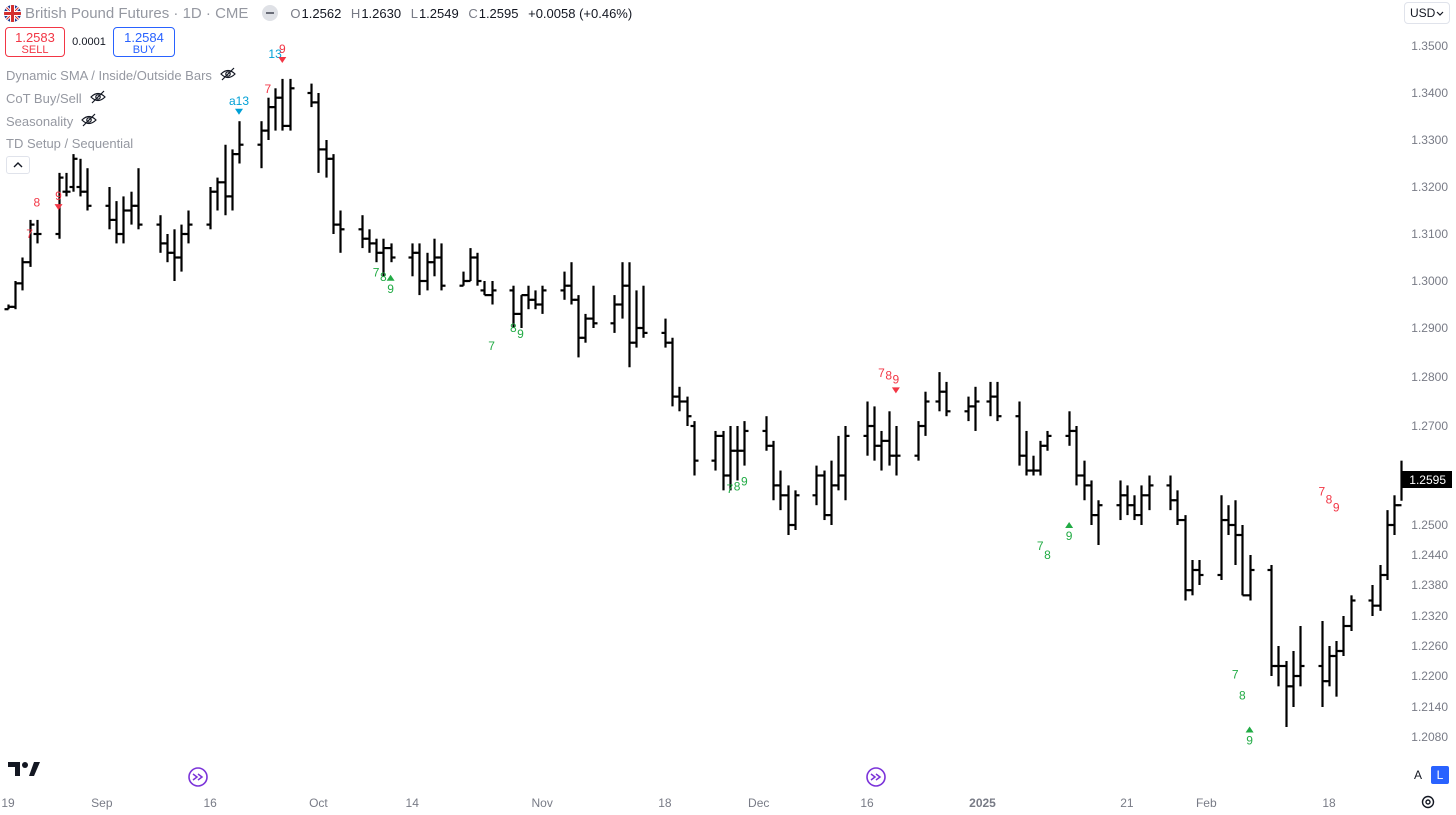 This screenshot has width=1456, height=815. Describe the element at coordinates (52, 121) in the screenshot. I see `indicator-seasonality: Seasonality` at that location.